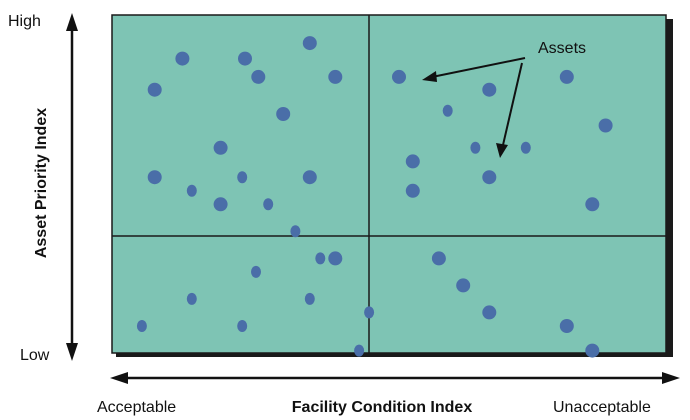 The width and height of the screenshot is (690, 420). Describe the element at coordinates (602, 407) in the screenshot. I see `x-high-label: Unacceptable` at that location.